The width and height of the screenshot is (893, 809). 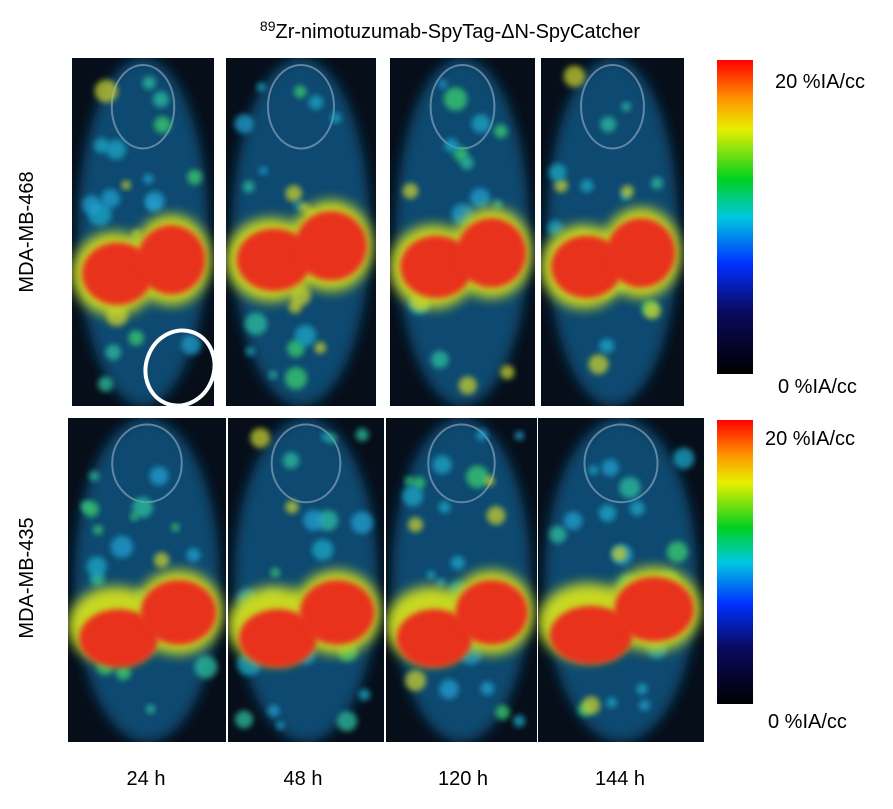 What do you see at coordinates (735, 217) in the screenshot?
I see `color-bar` at bounding box center [735, 217].